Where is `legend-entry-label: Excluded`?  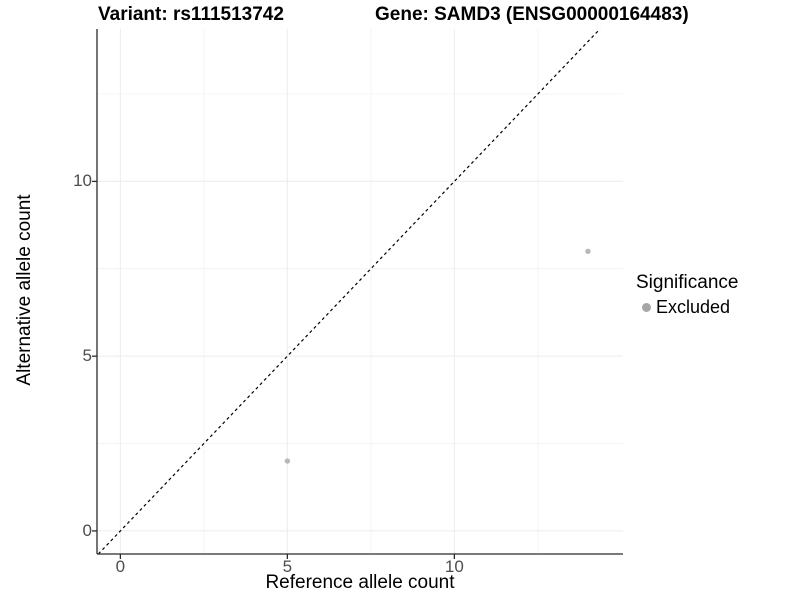
legend-entry-label: Excluded is located at coordinates (693, 307).